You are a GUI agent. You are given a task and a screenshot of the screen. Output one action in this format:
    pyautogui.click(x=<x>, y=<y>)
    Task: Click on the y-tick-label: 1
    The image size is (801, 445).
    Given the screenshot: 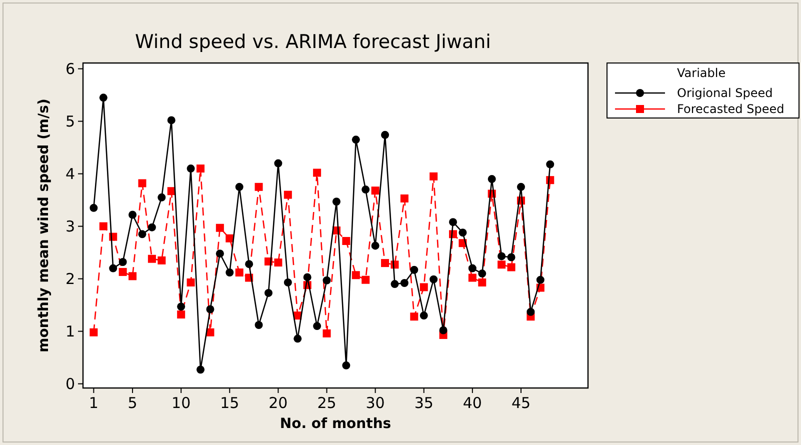 What is the action you would take?
    pyautogui.click(x=70, y=331)
    